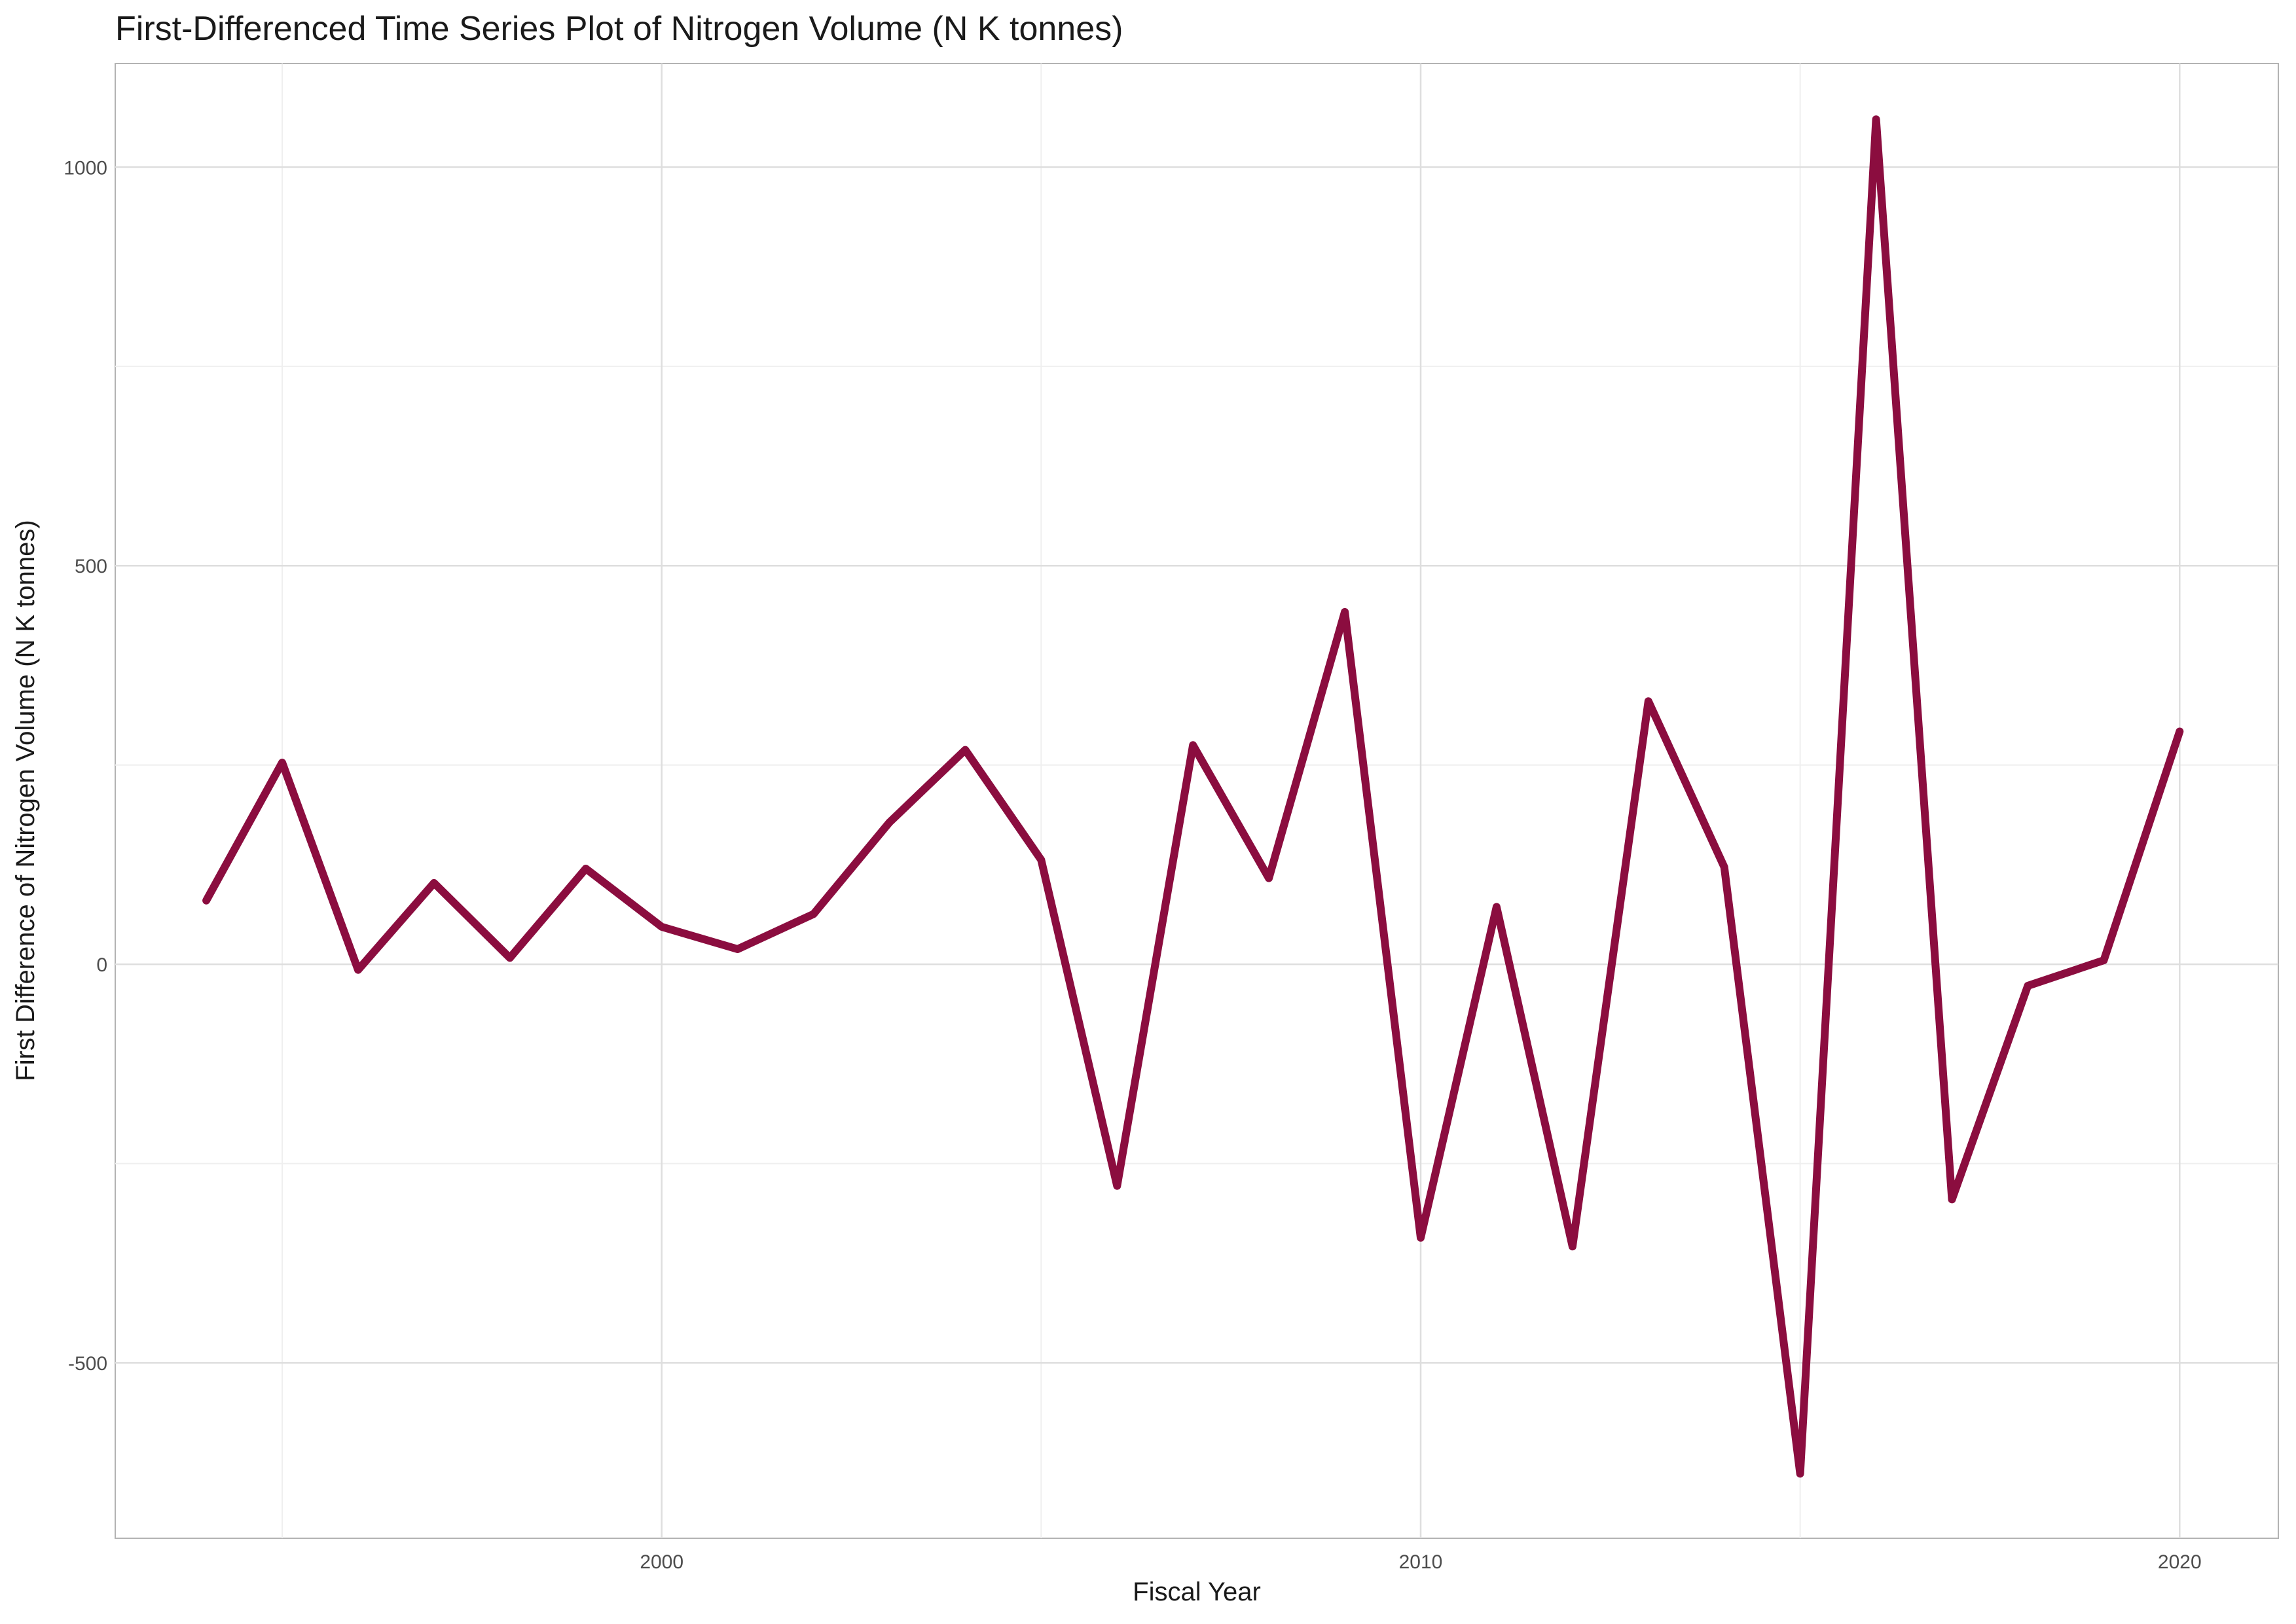 The height and width of the screenshot is (1624, 2296). Describe the element at coordinates (101, 965) in the screenshot. I see `y-tick-label: 0` at that location.